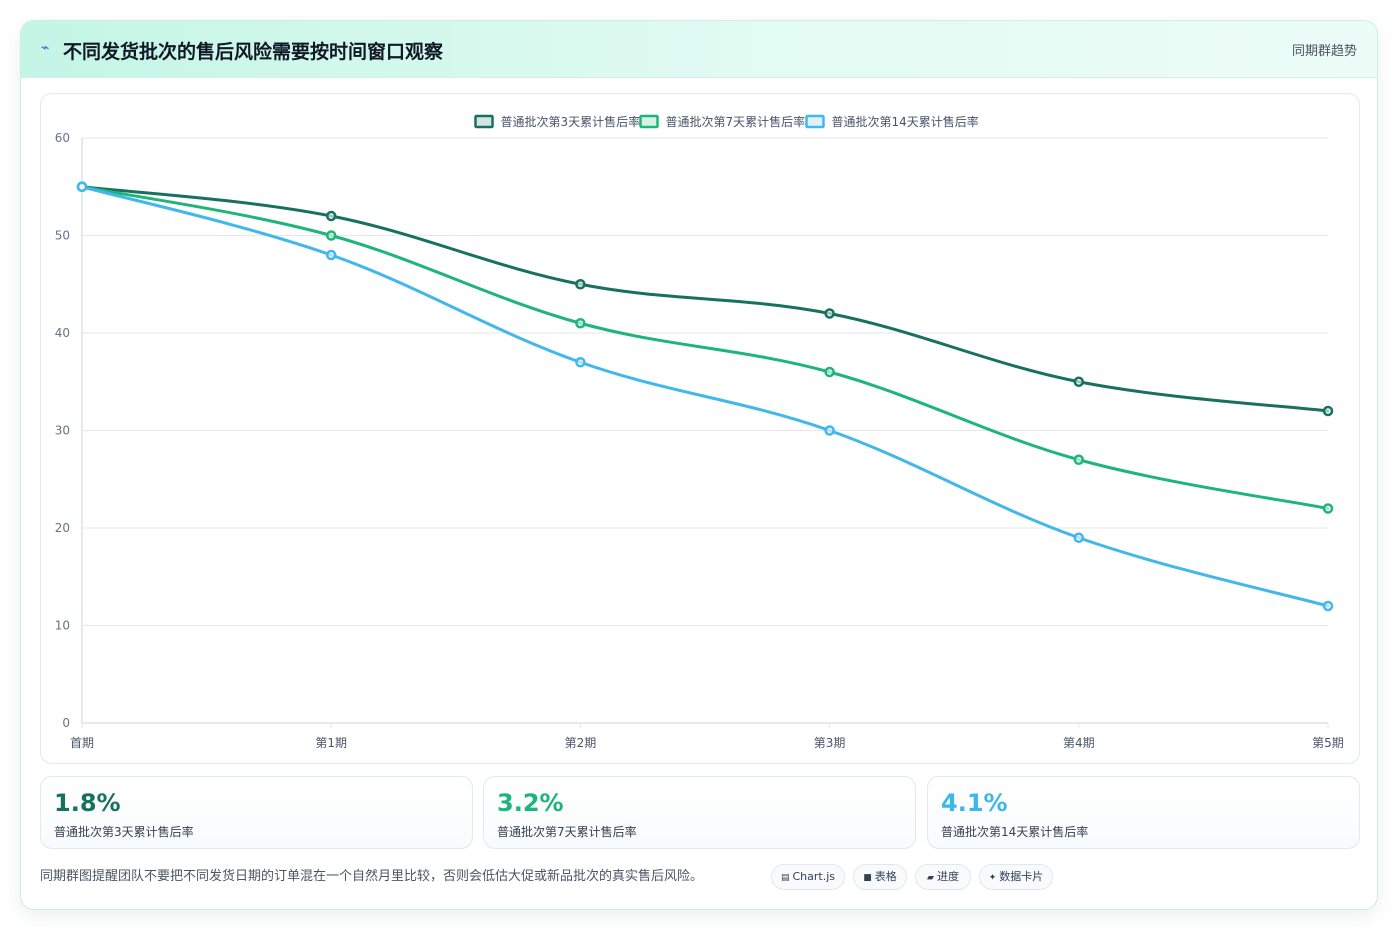 The width and height of the screenshot is (1399, 931). I want to click on y-tick-label: 0, so click(66, 723).